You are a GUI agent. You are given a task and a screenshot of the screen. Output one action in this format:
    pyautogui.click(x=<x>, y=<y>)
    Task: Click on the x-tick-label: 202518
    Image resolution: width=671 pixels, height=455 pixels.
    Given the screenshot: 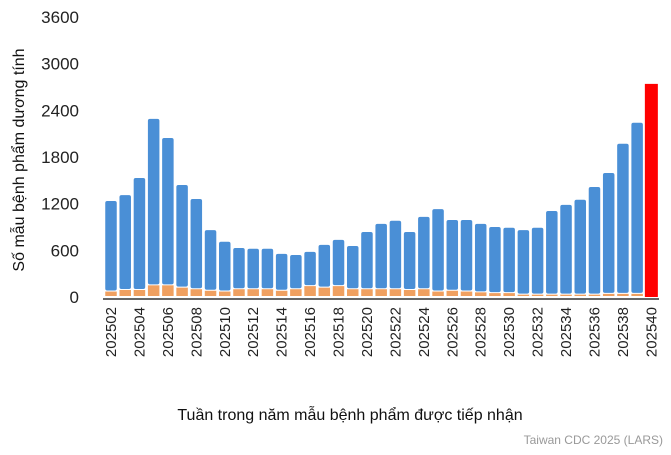 What is the action you would take?
    pyautogui.click(x=339, y=332)
    